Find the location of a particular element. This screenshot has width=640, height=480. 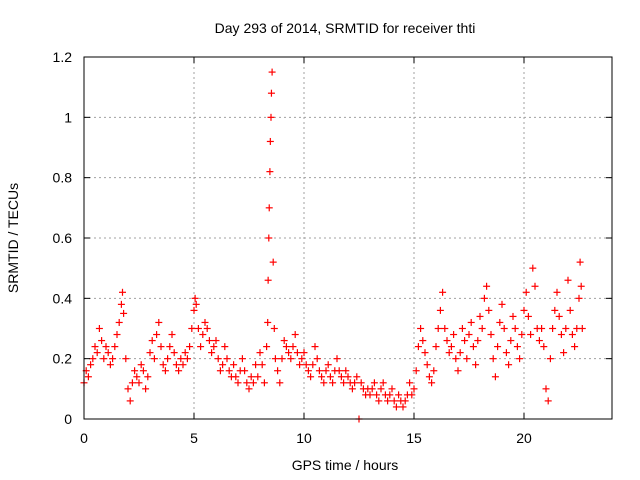

y-tick-label: 0.6 is located at coordinates (63, 238).